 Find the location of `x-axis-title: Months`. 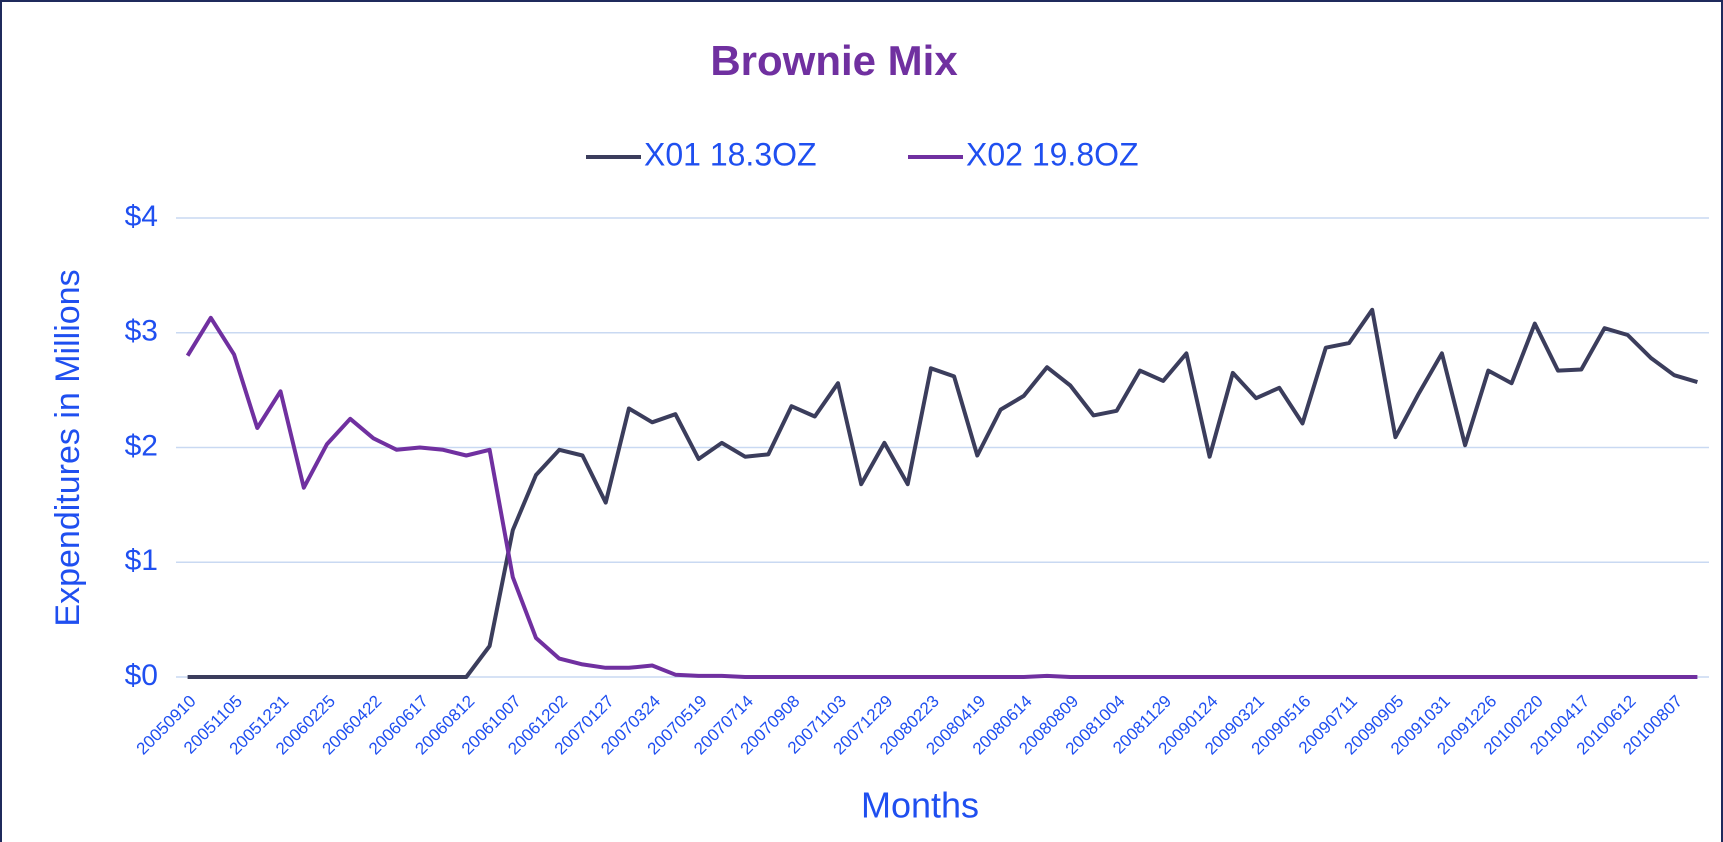

x-axis-title: Months is located at coordinates (920, 805).